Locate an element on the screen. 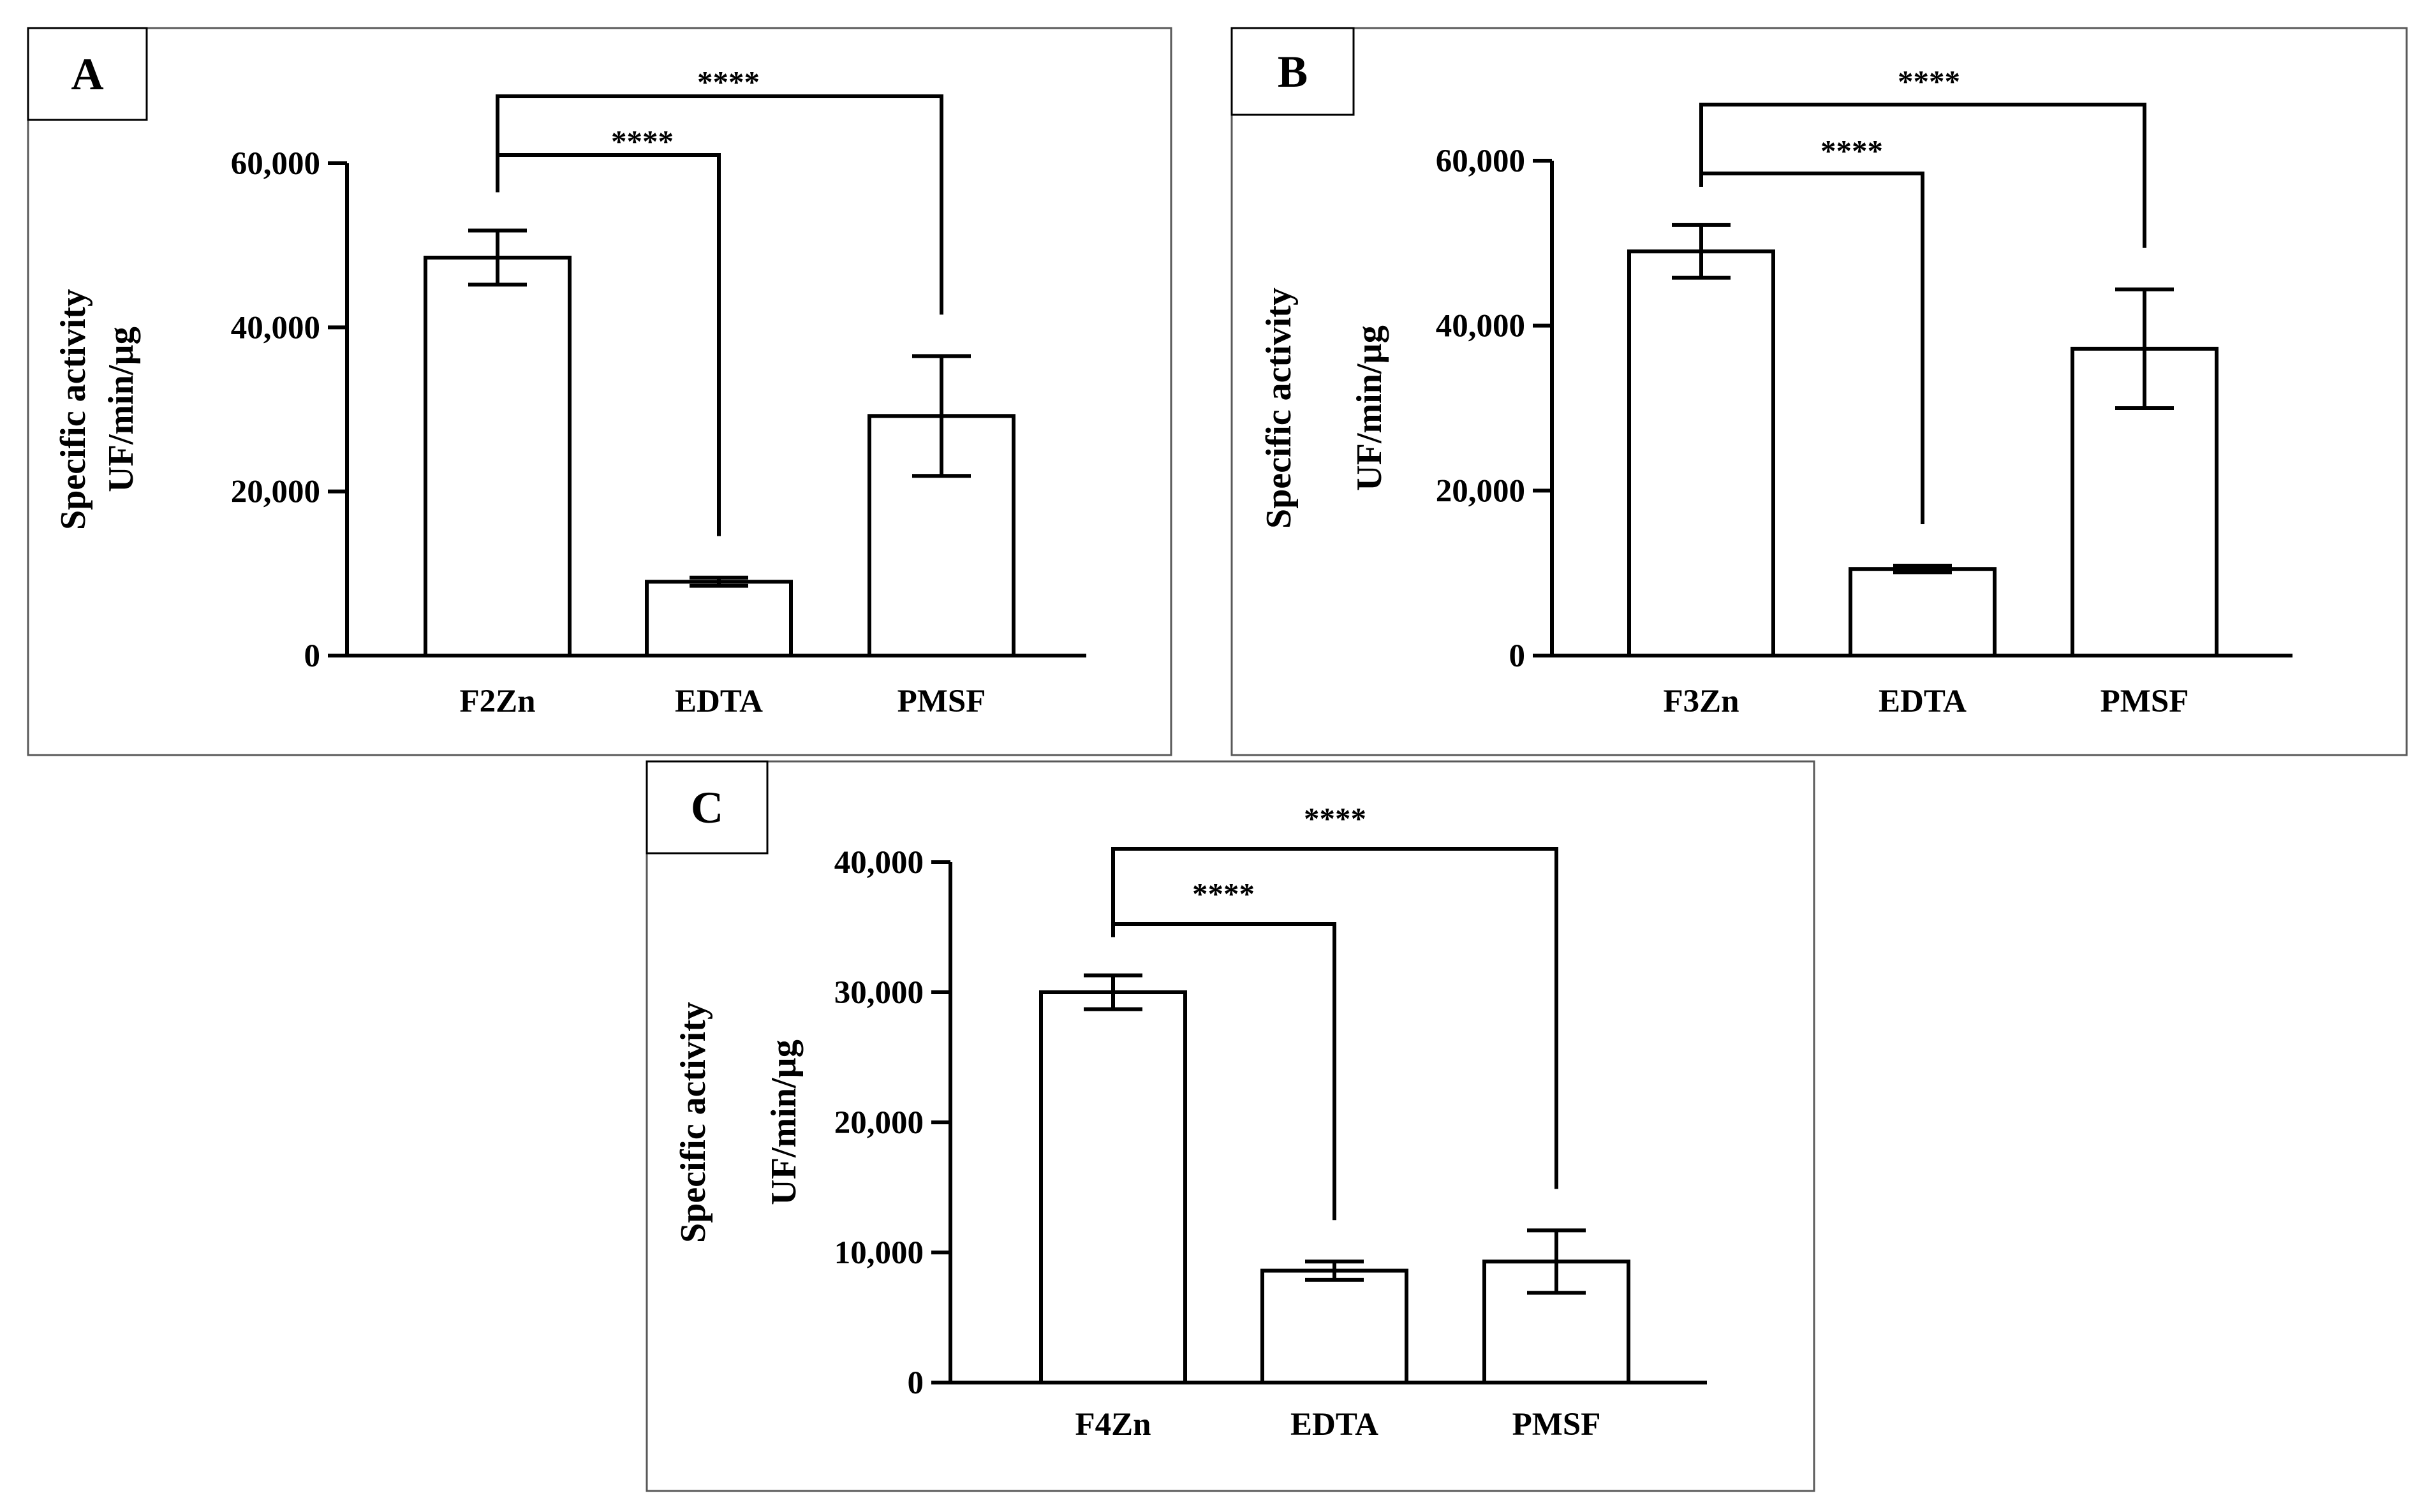 Image resolution: width=2429 pixels, height=1512 pixels. panel-letter: B is located at coordinates (1293, 72).